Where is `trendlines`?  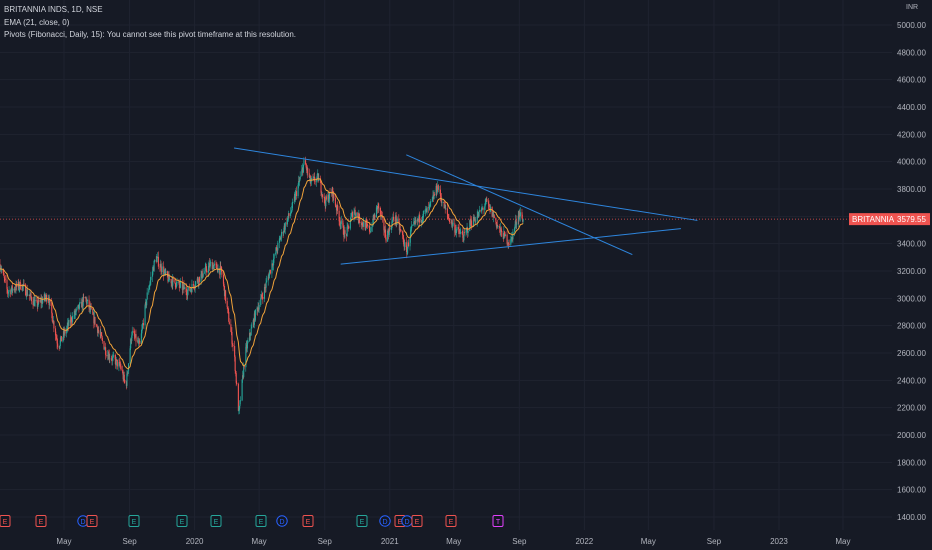 trendlines is located at coordinates (465, 206).